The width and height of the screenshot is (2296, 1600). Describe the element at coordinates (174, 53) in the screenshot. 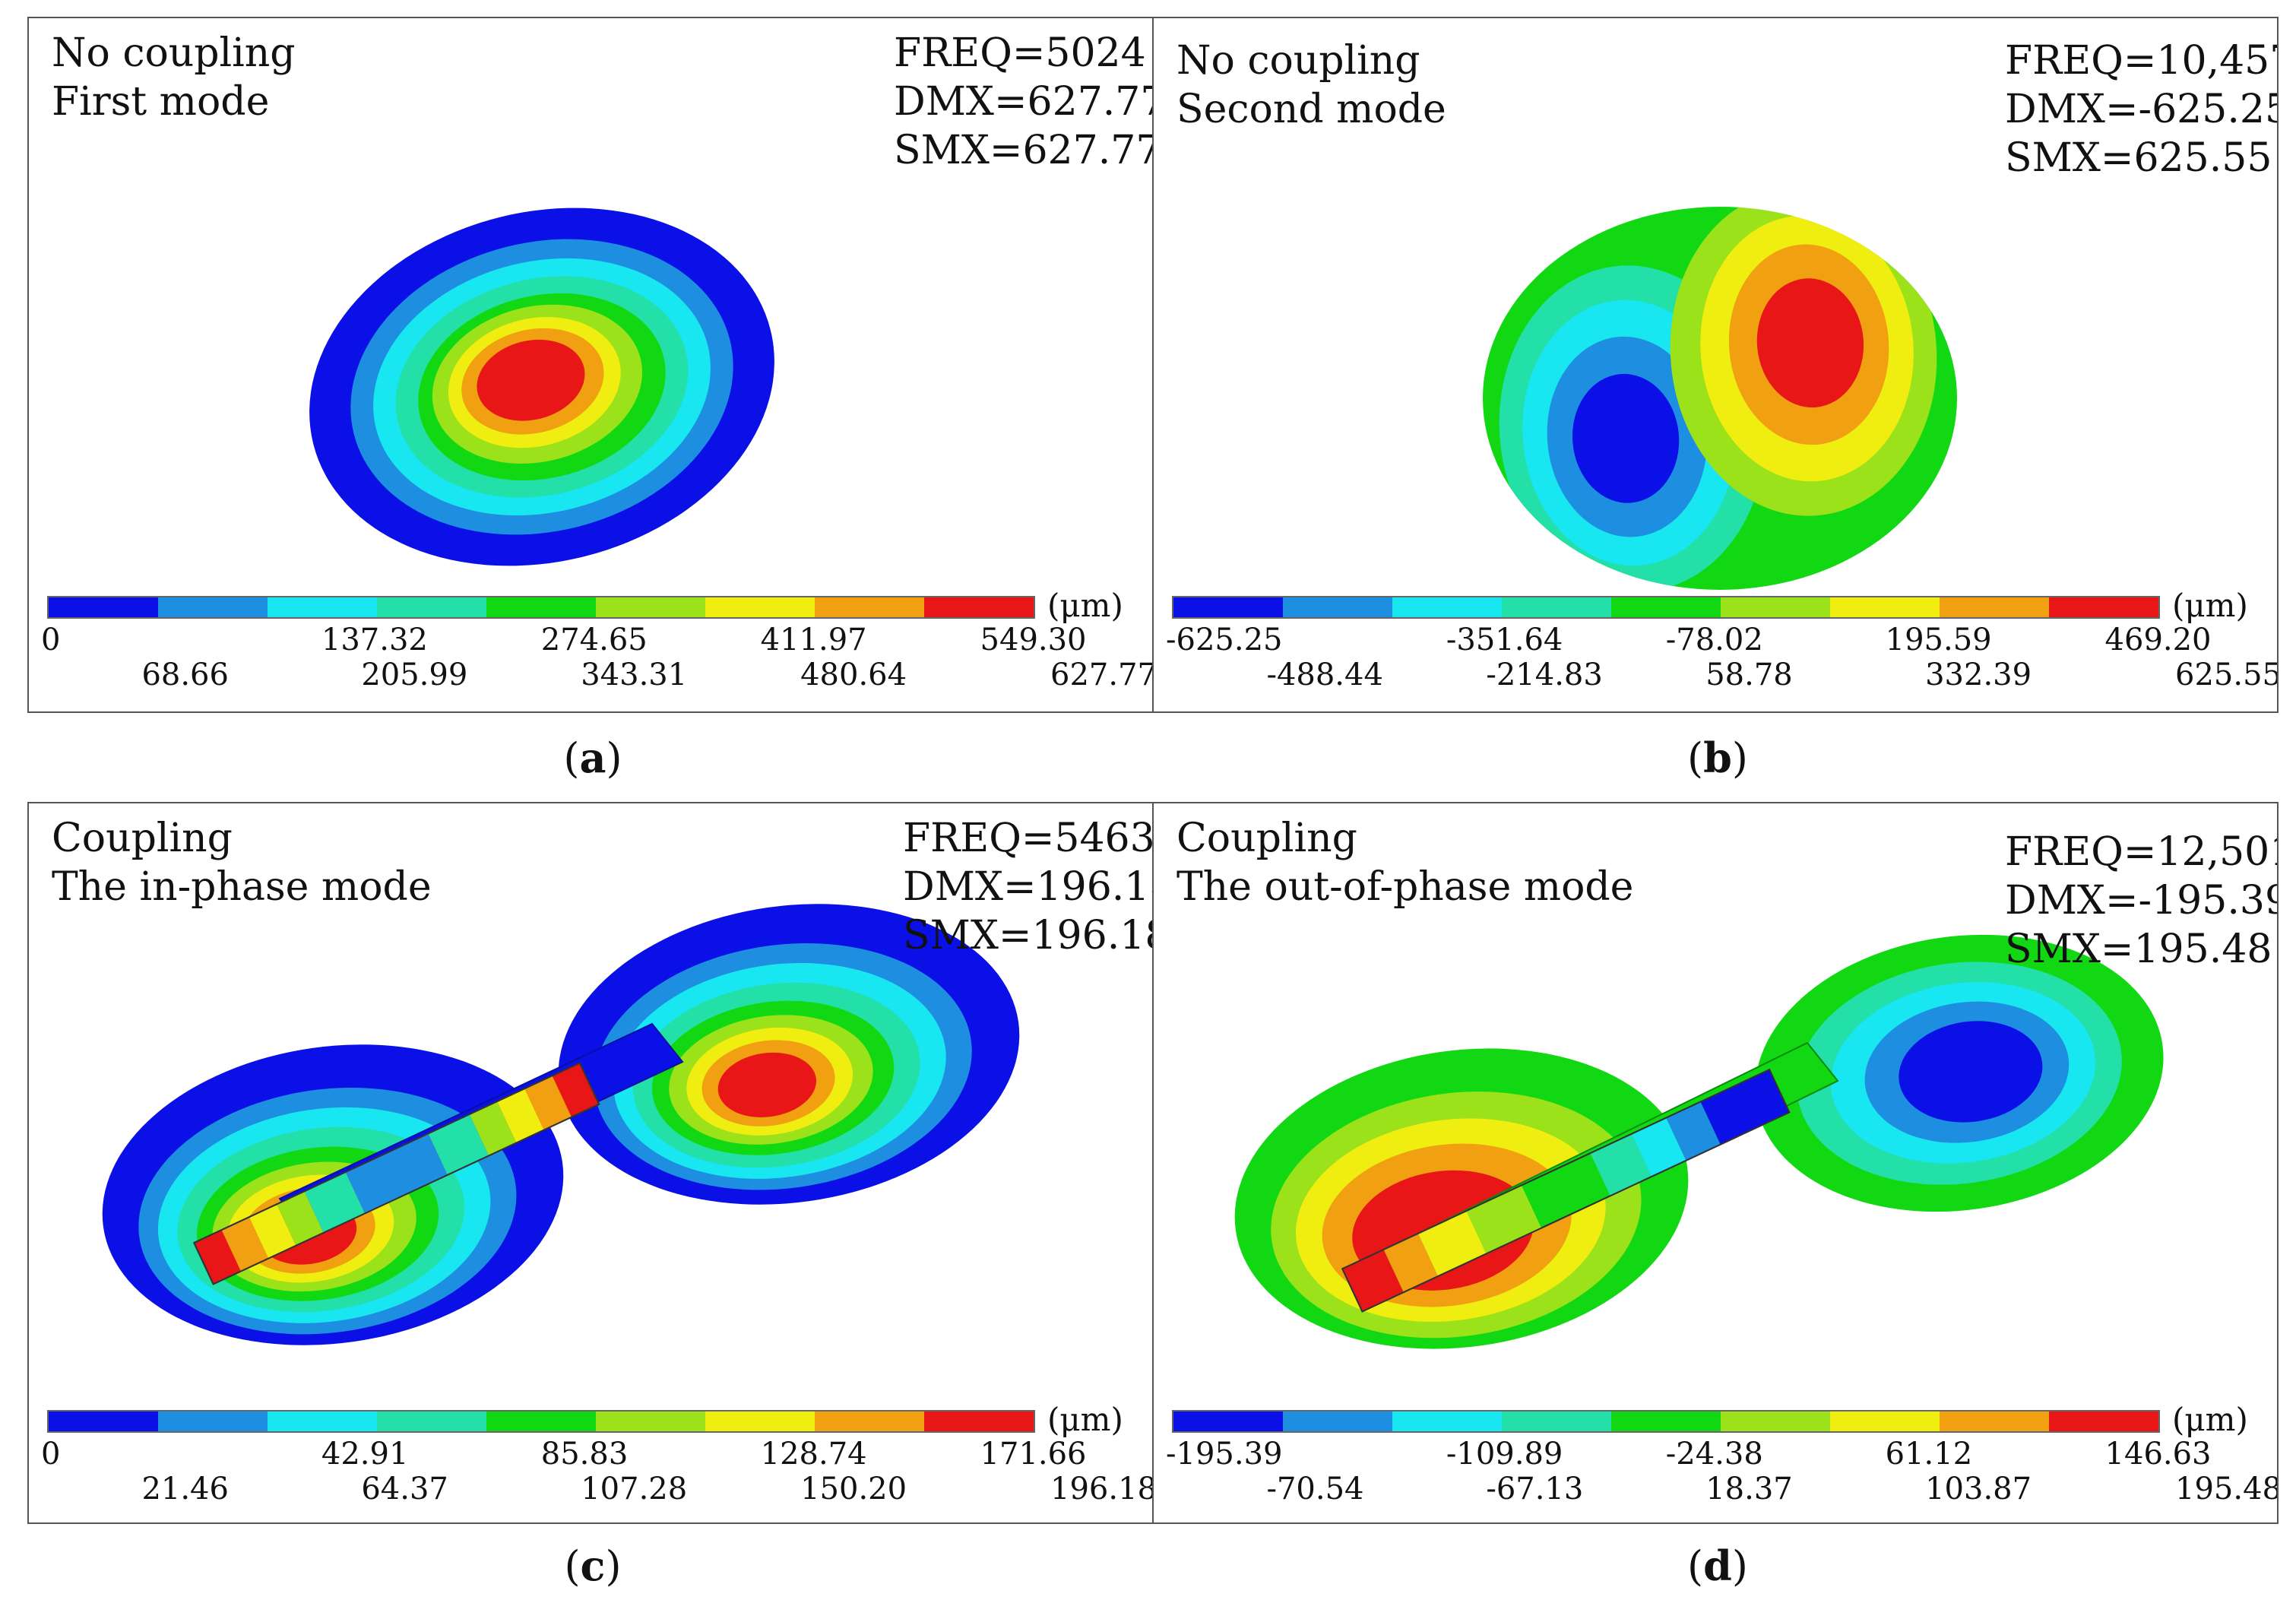

I see `panel-a-title-line1: No coupling` at that location.